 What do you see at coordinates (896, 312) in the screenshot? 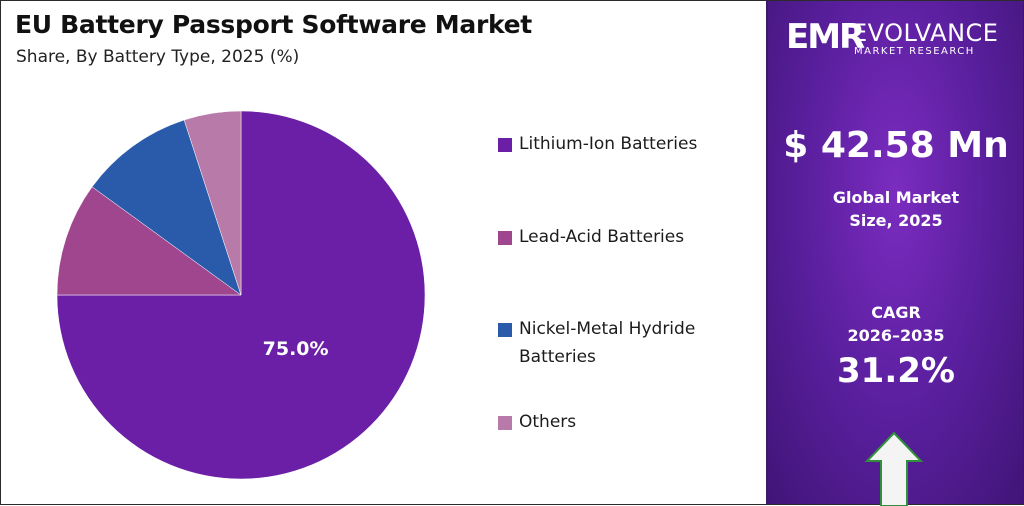
I see `cagr-label: CAGR` at bounding box center [896, 312].